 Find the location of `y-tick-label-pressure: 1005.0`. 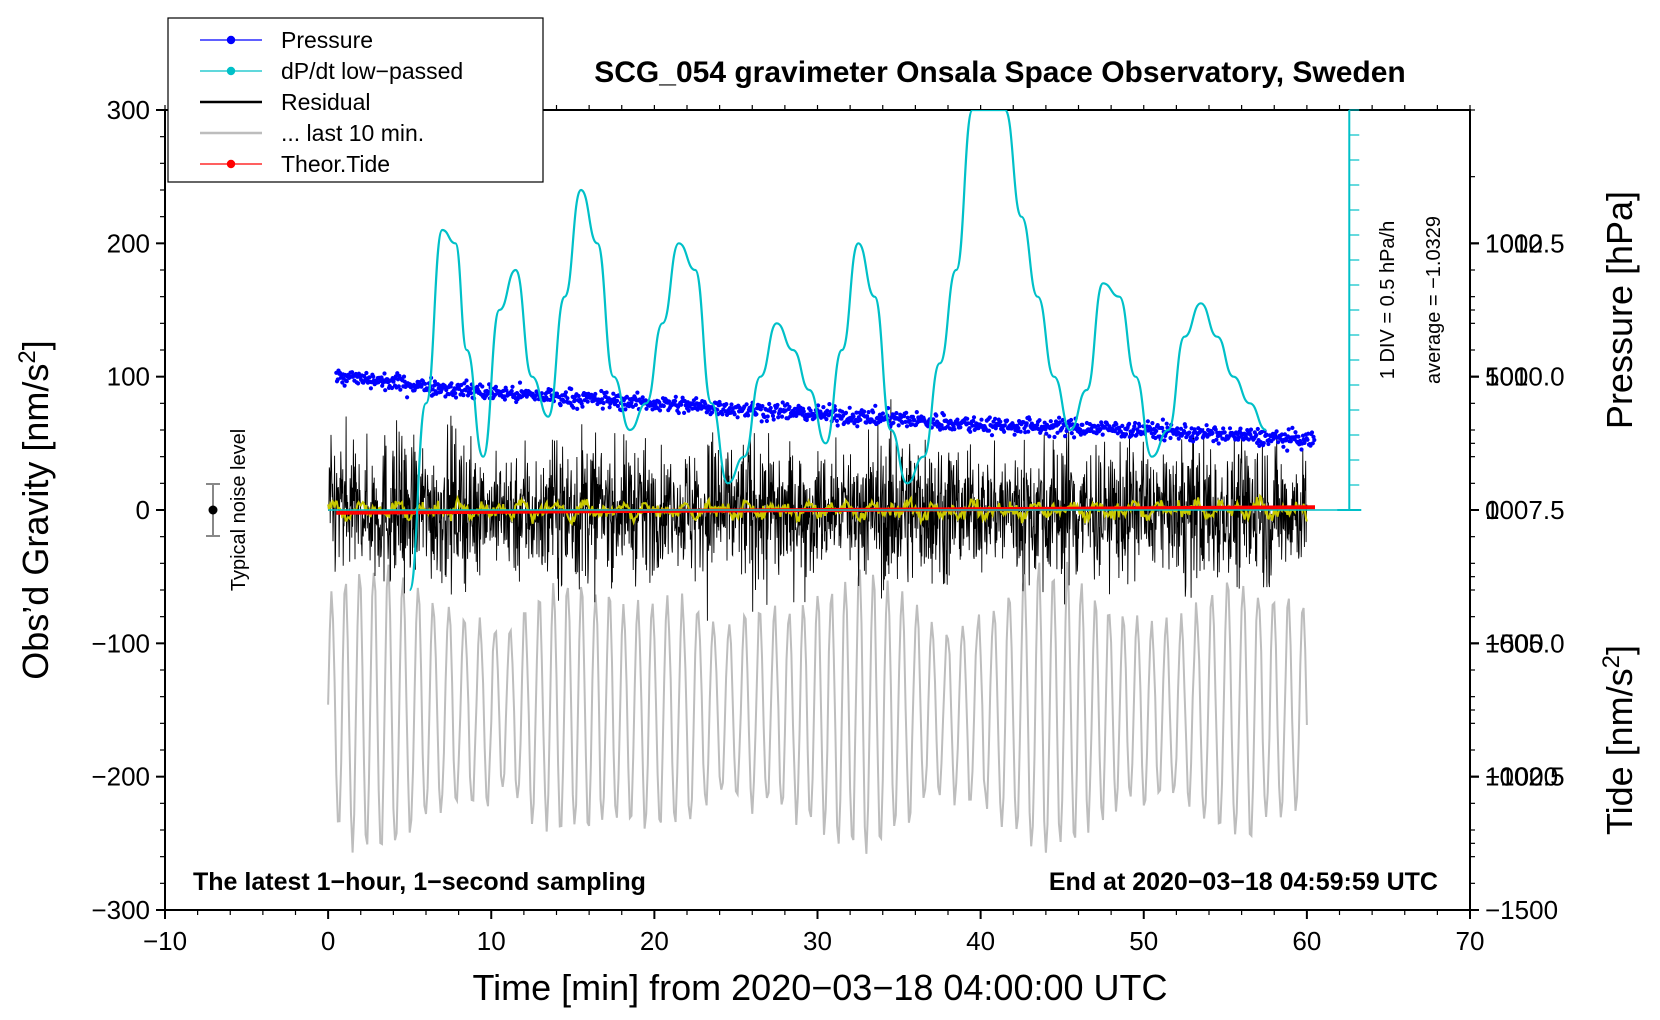

y-tick-label-pressure: 1005.0 is located at coordinates (1525, 643).